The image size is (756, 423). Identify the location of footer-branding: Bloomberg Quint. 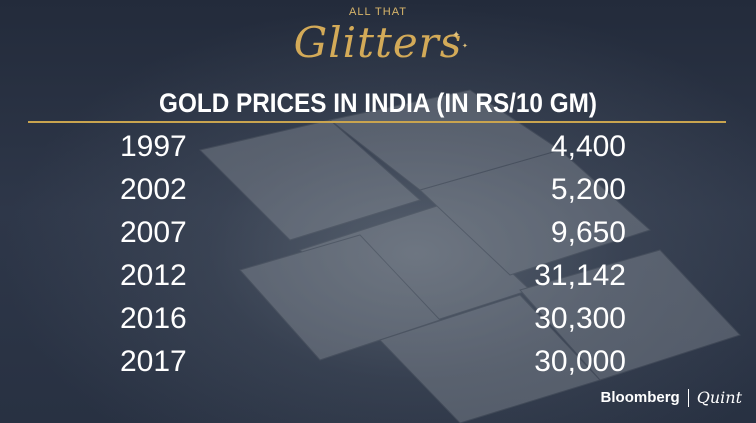
(671, 397).